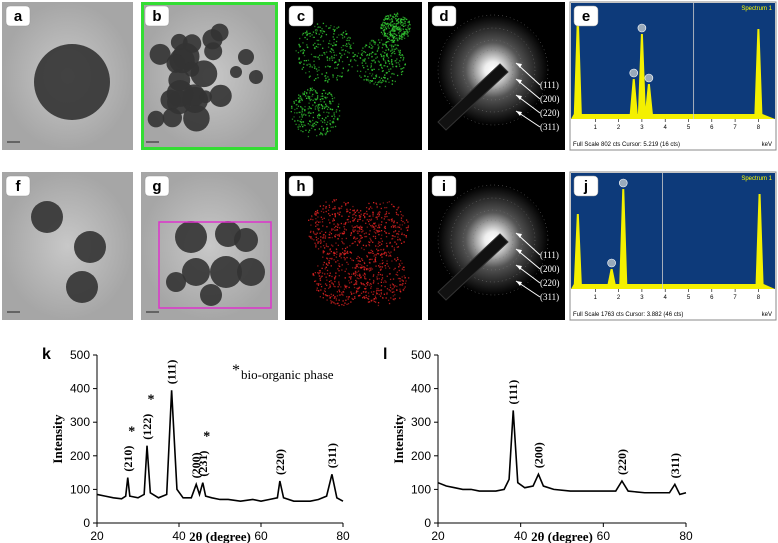 This screenshot has height=543, width=778. What do you see at coordinates (421, 355) in the screenshot?
I see `y-tick-label: 500` at bounding box center [421, 355].